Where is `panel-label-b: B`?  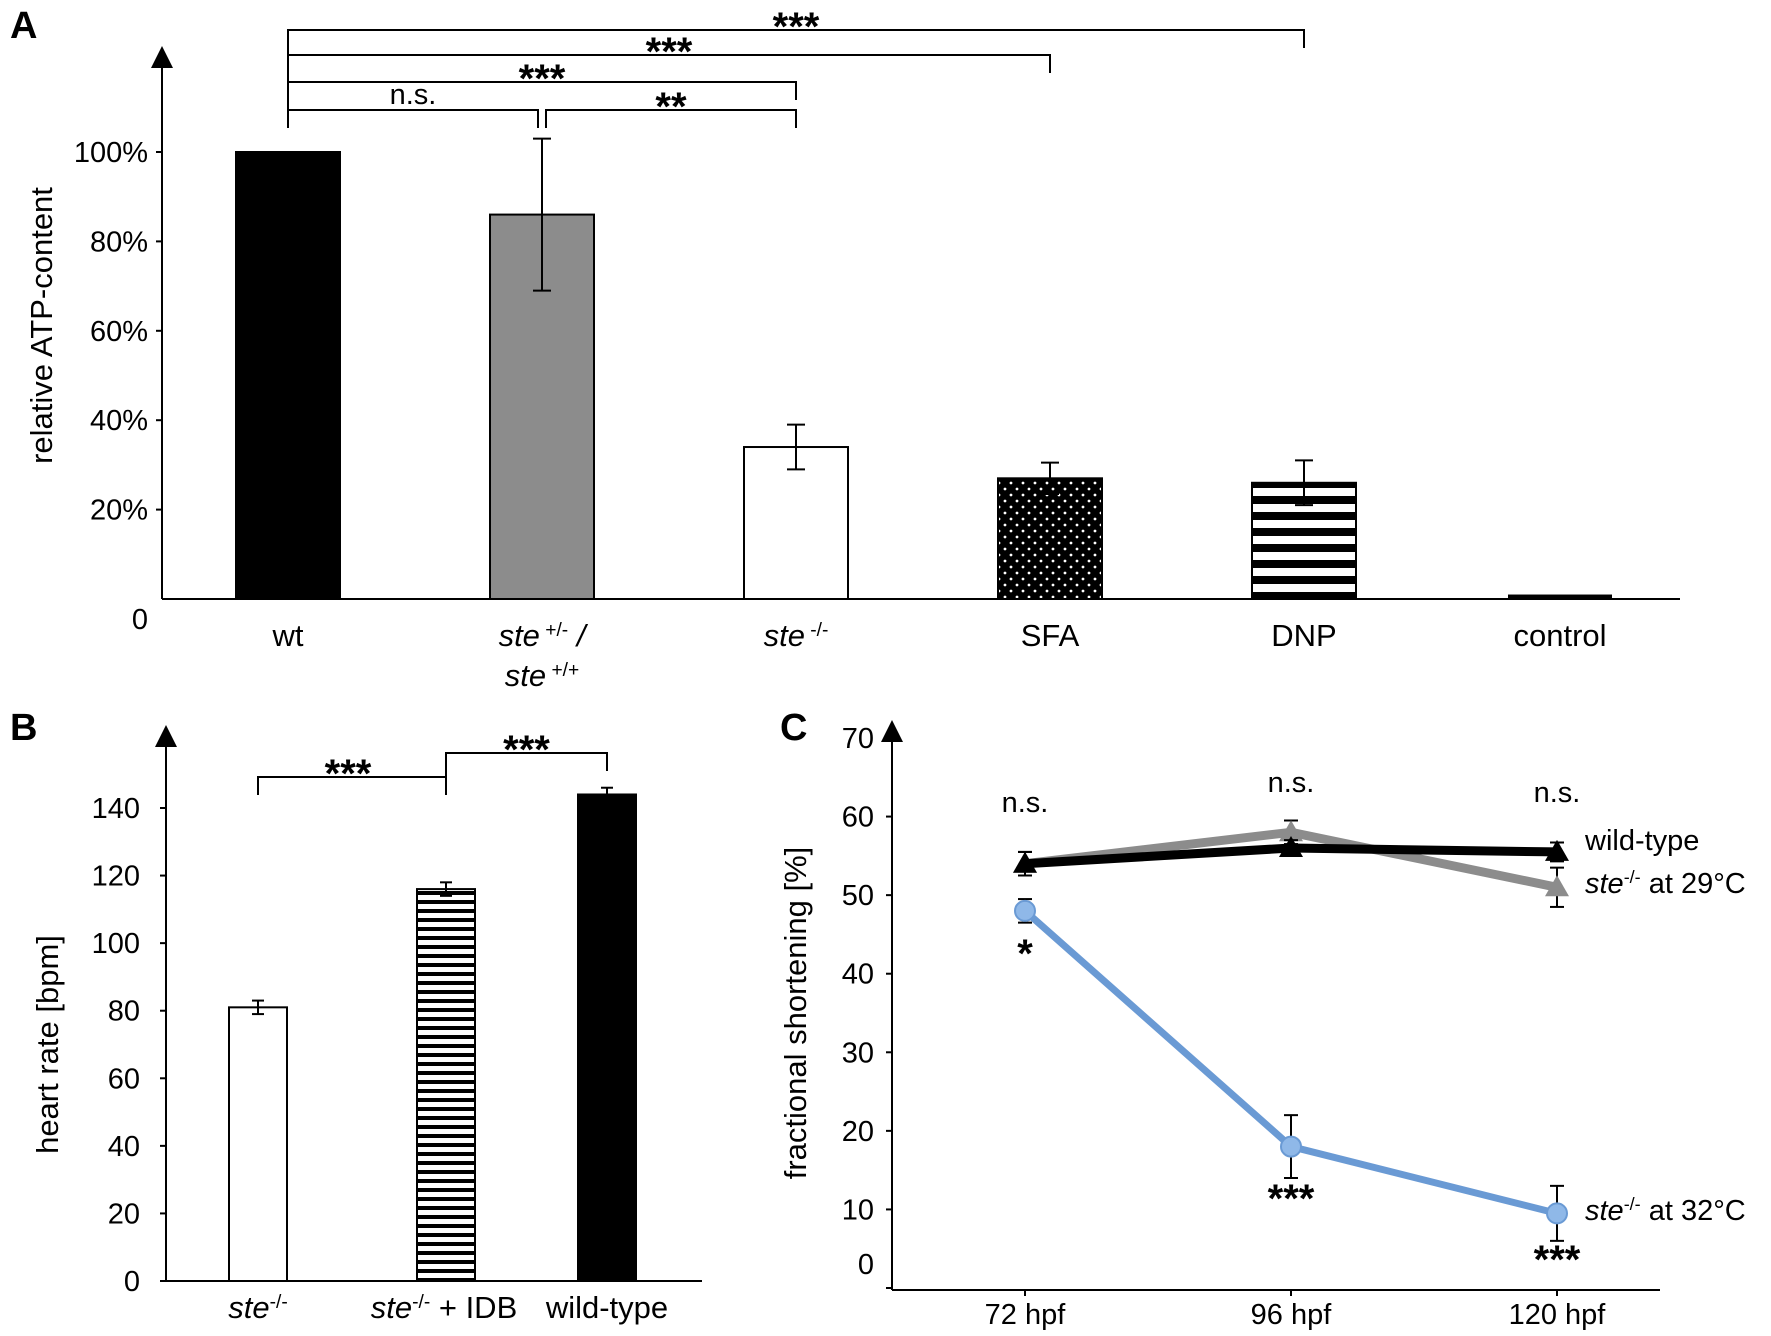
panel-label-b: B is located at coordinates (23, 728).